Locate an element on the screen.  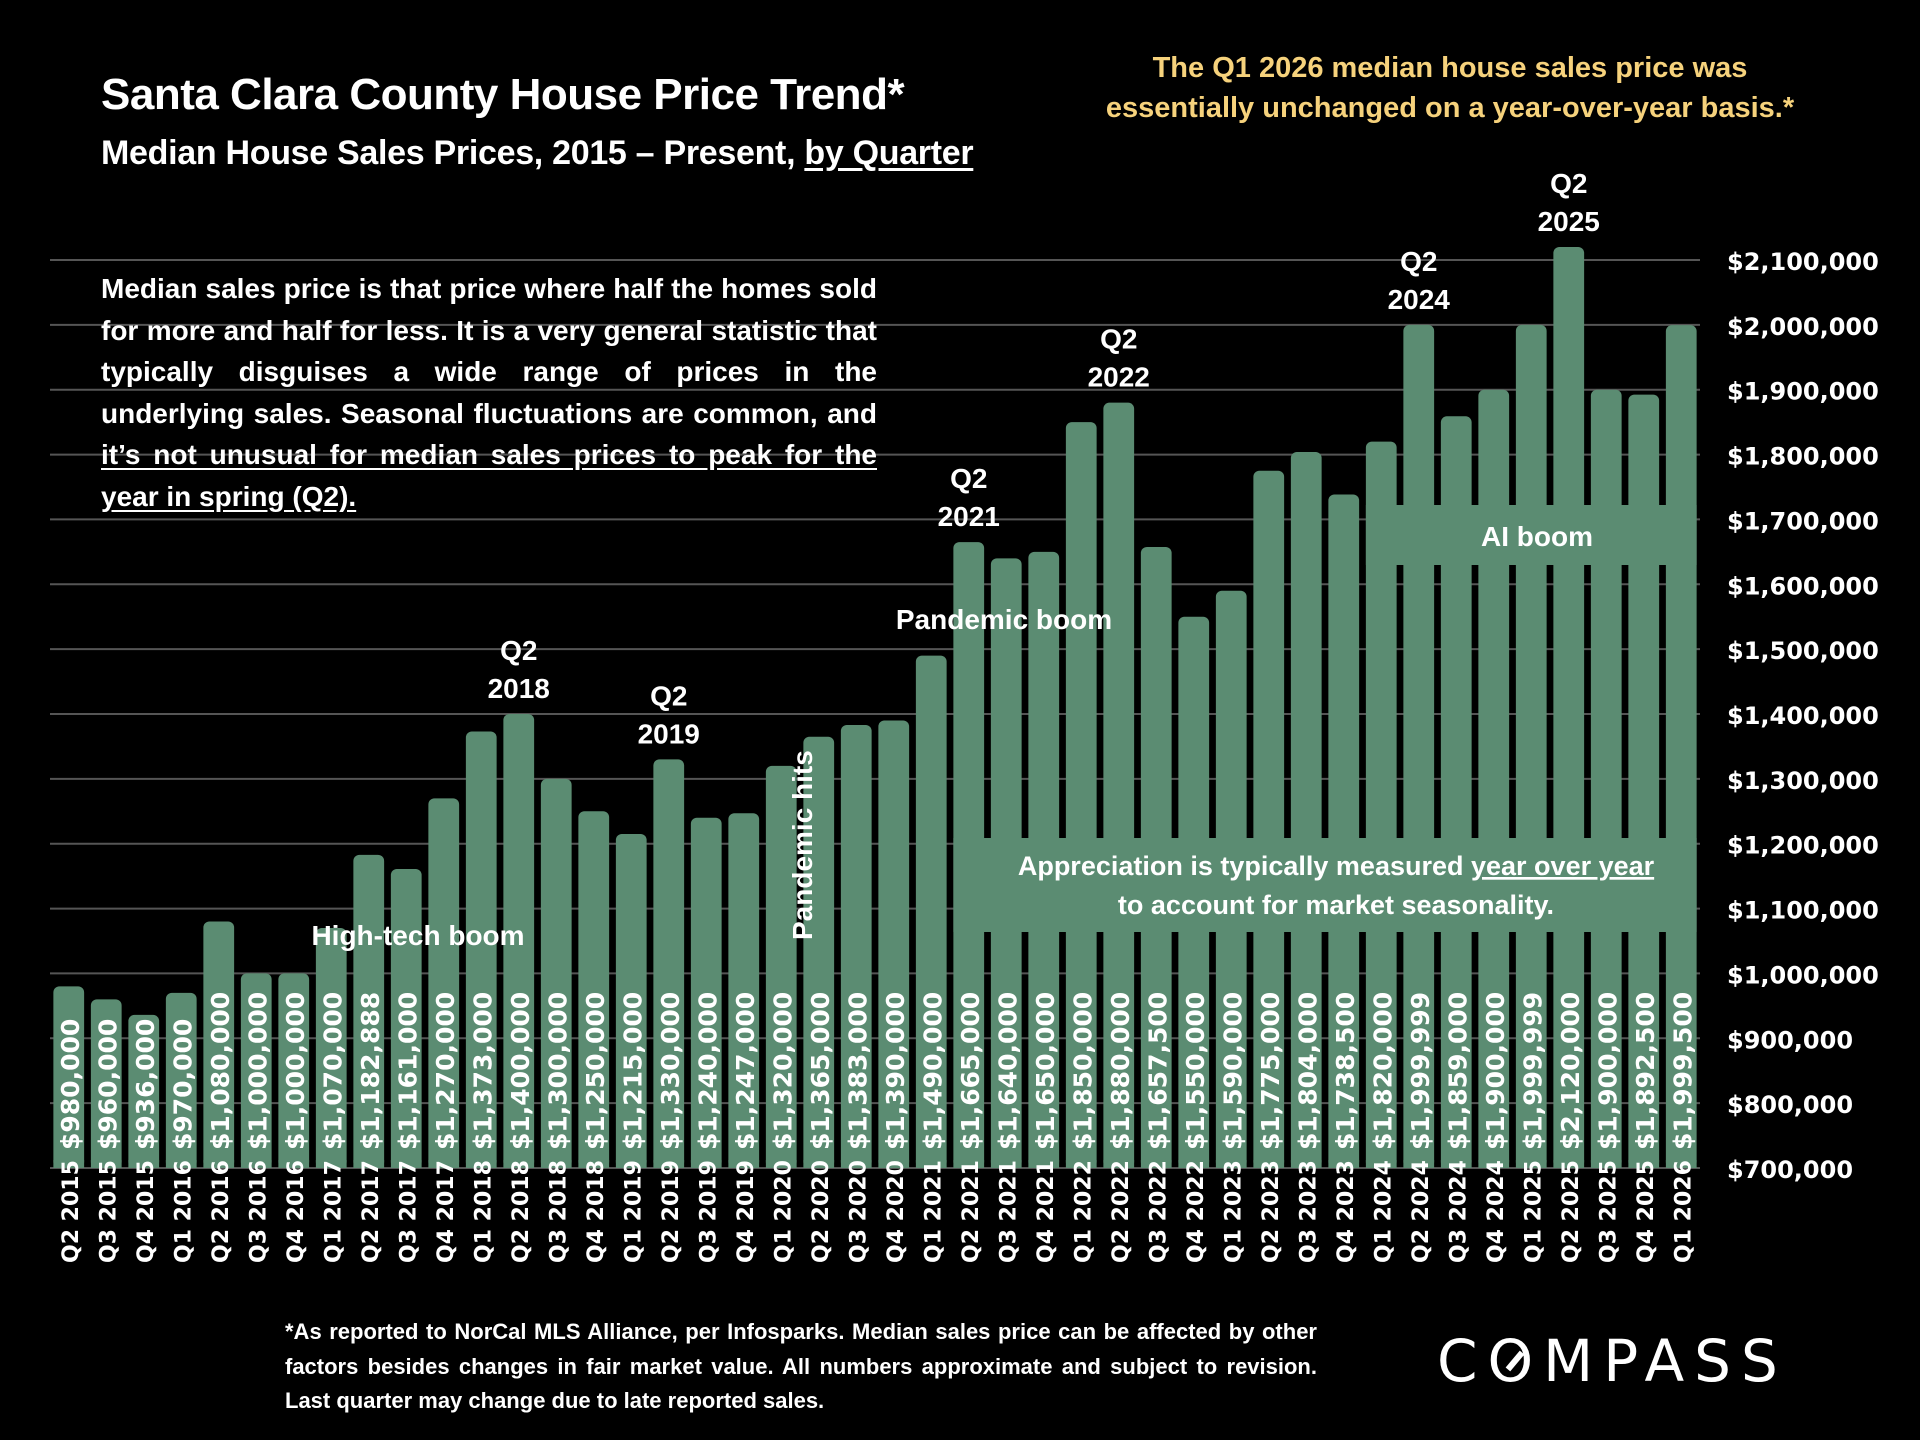
x-tick-label: Q2 2023 is located at coordinates (1271, 1211).